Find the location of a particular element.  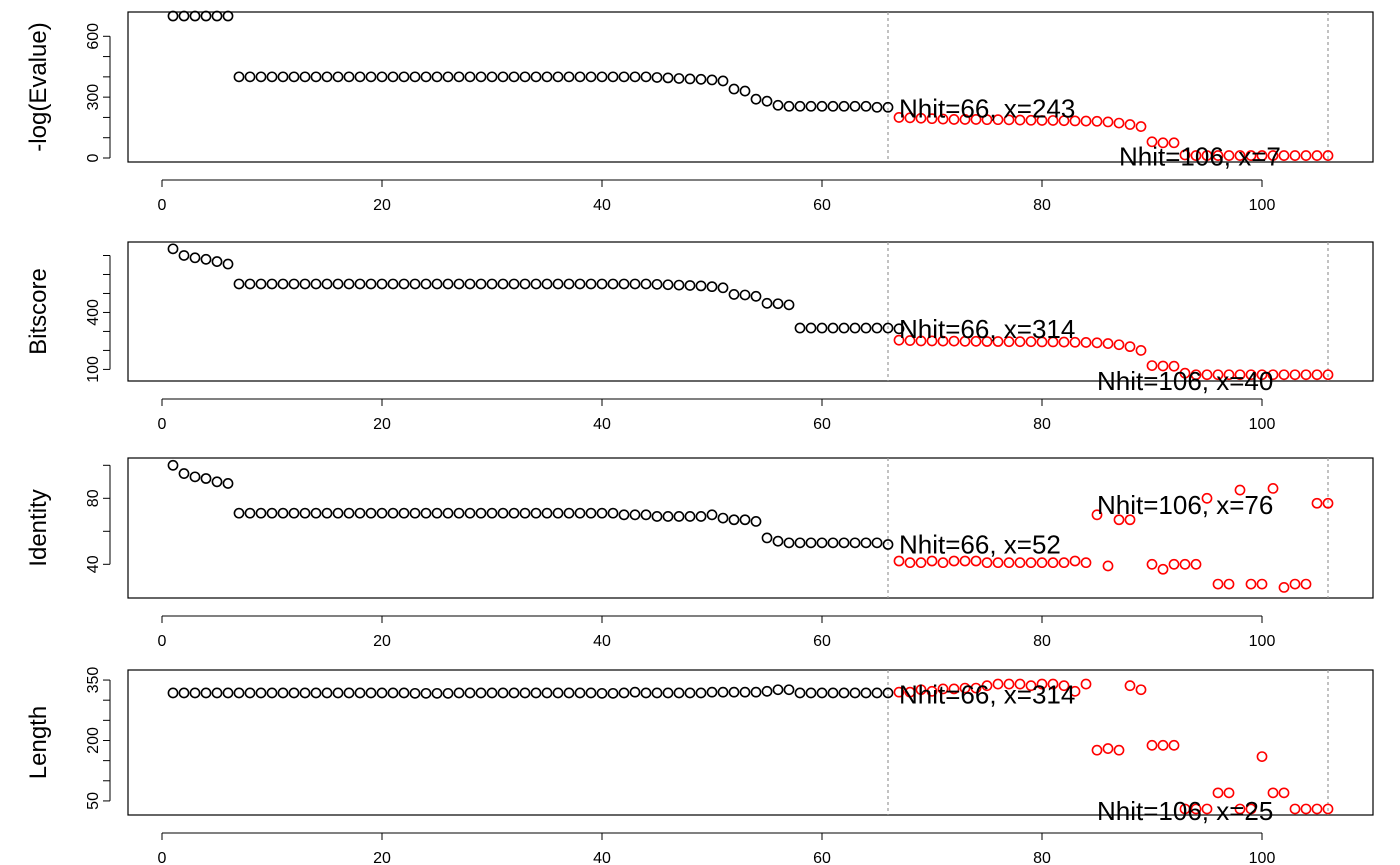

plot-frame is located at coordinates (750, 528).